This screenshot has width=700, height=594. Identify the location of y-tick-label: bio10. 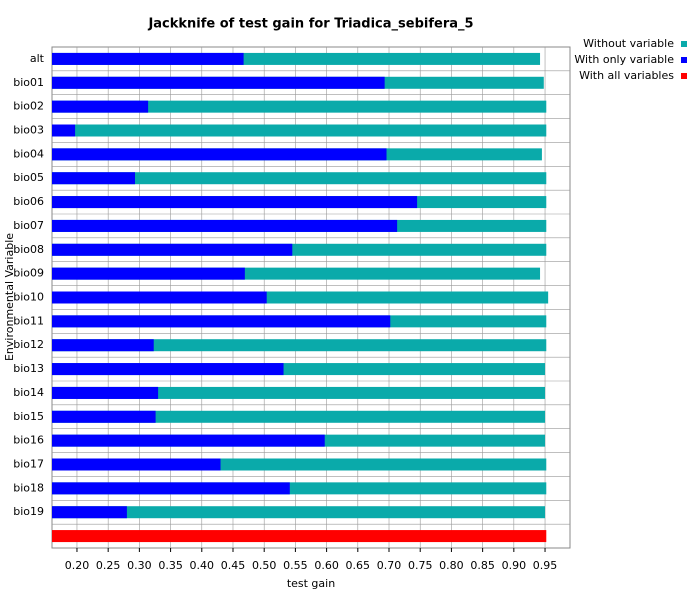
(28, 297).